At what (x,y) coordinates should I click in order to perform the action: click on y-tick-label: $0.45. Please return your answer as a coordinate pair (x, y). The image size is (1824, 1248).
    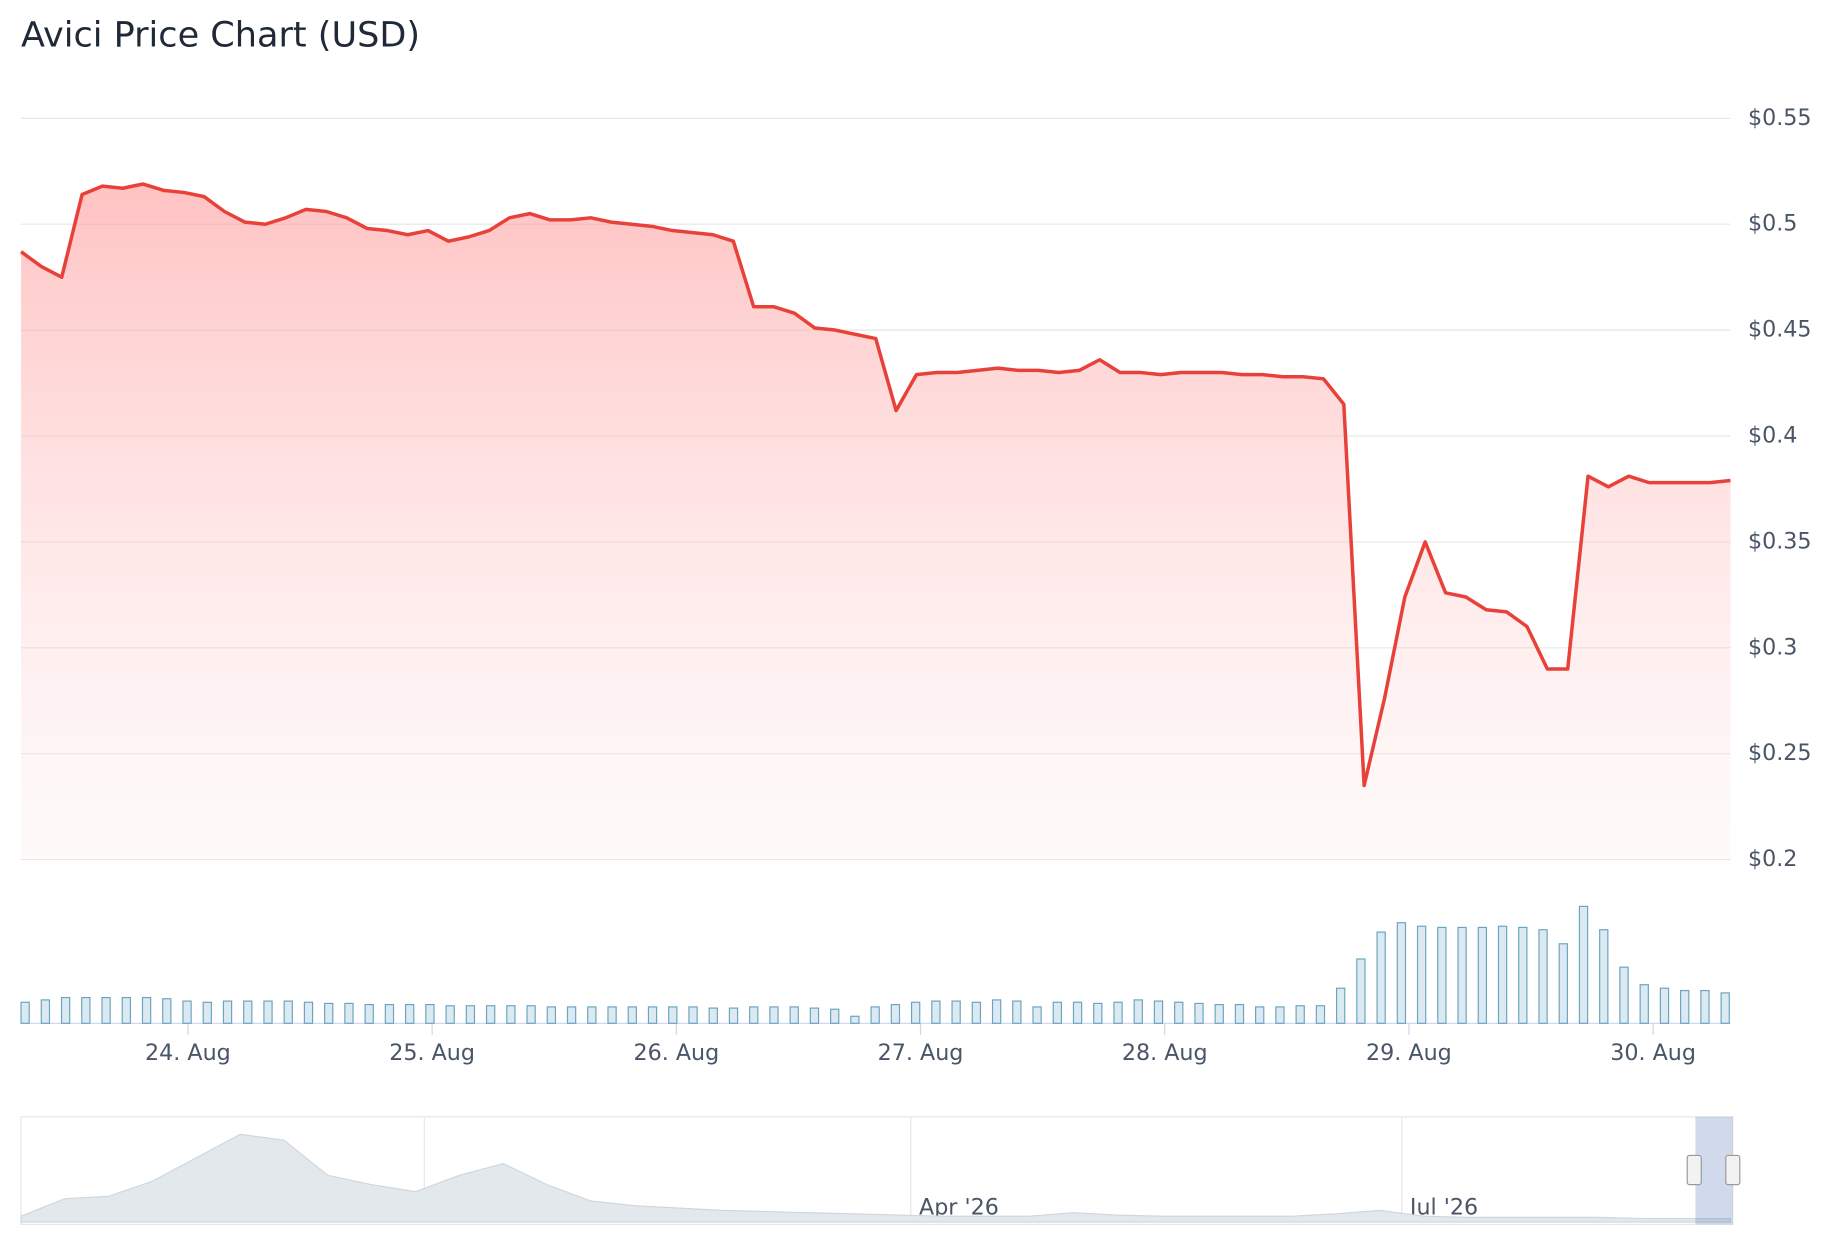
    Looking at the image, I should click on (1780, 330).